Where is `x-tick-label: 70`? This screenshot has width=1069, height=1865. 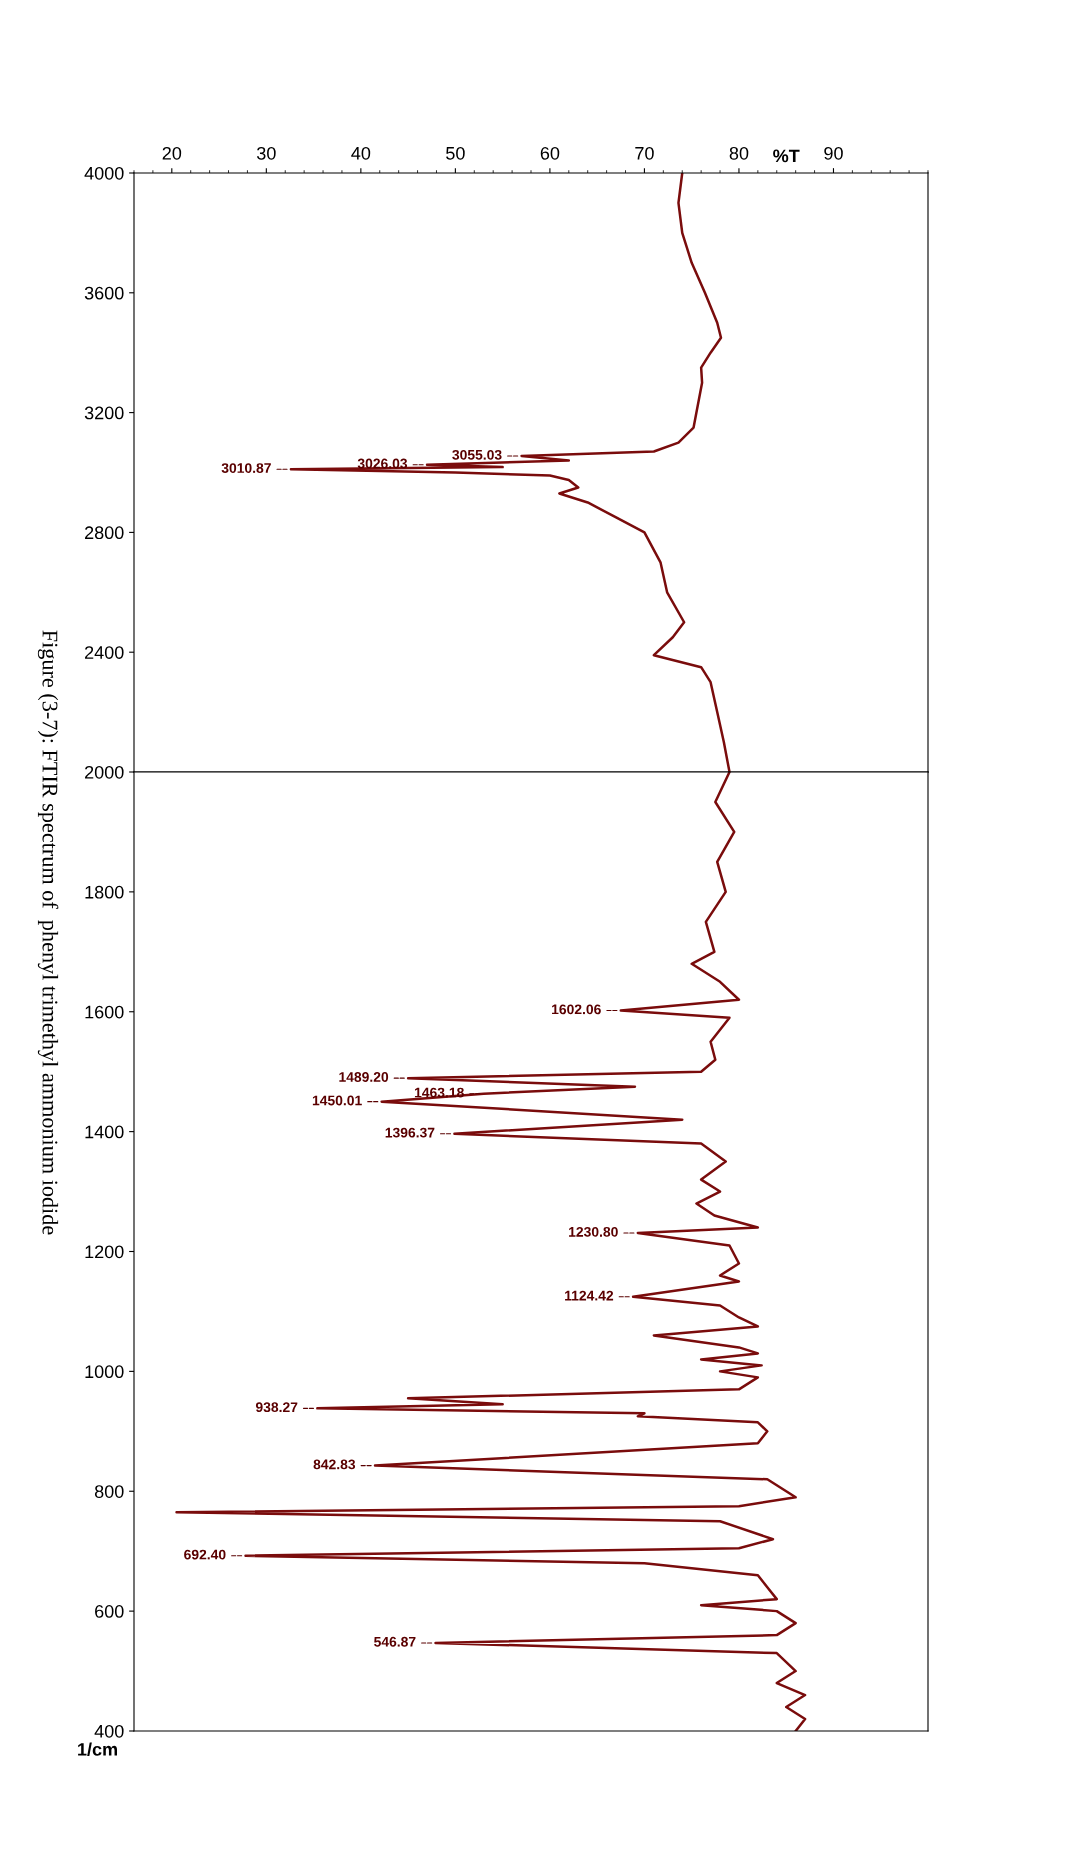
x-tick-label: 70 is located at coordinates (644, 153).